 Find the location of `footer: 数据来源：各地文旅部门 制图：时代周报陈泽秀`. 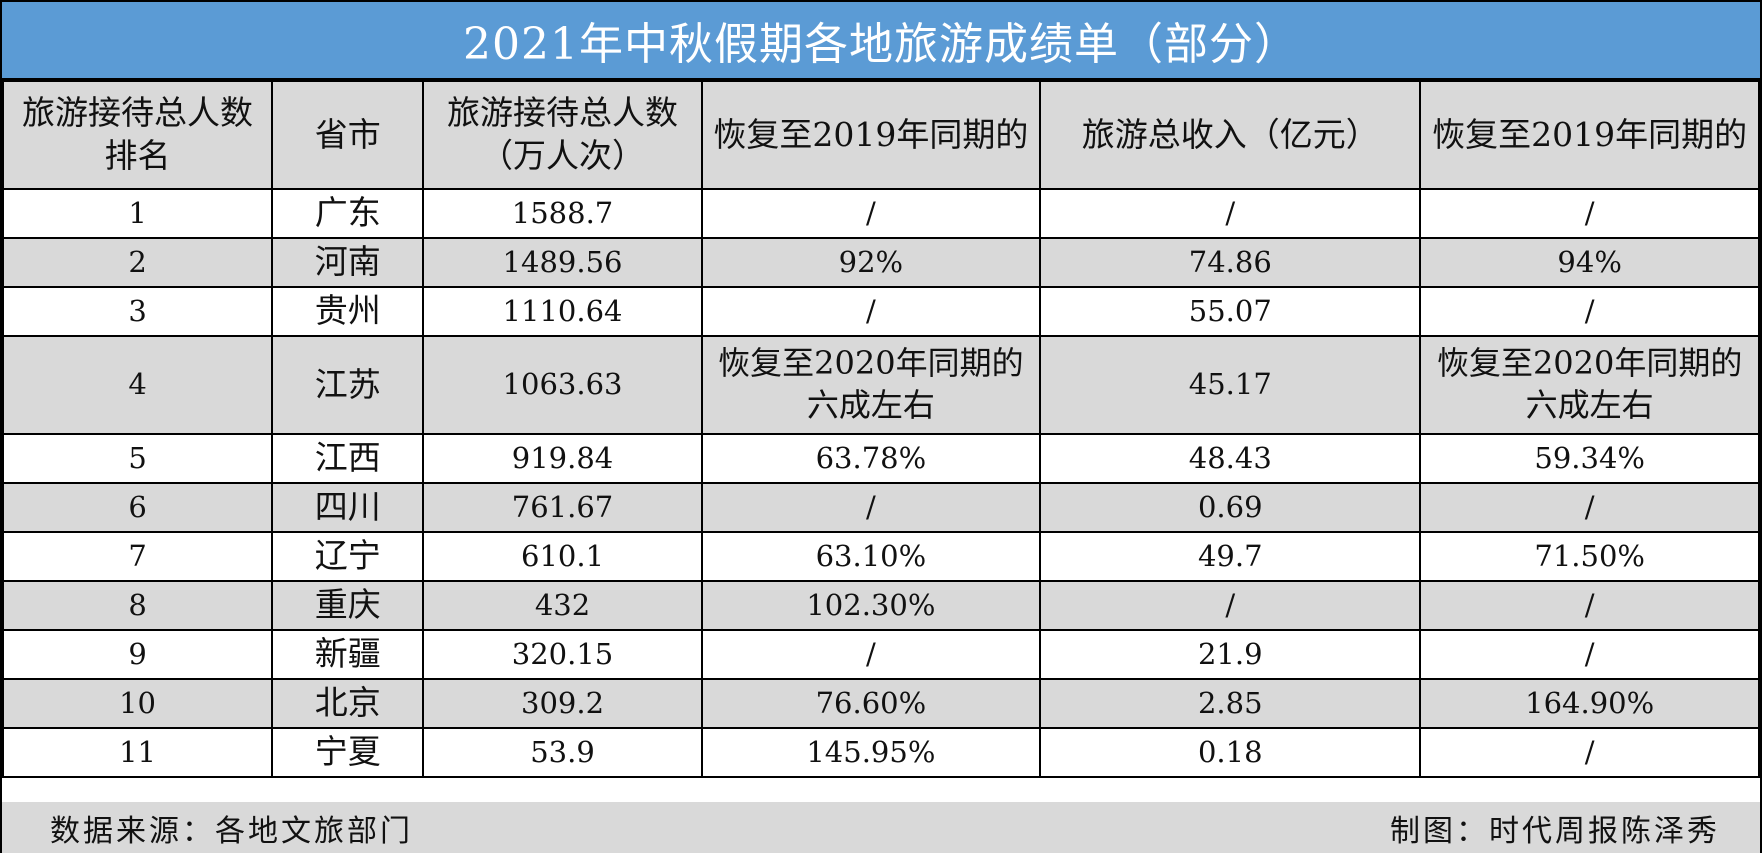

footer: 数据来源：各地文旅部门 制图：时代周报陈泽秀 is located at coordinates (881, 827).